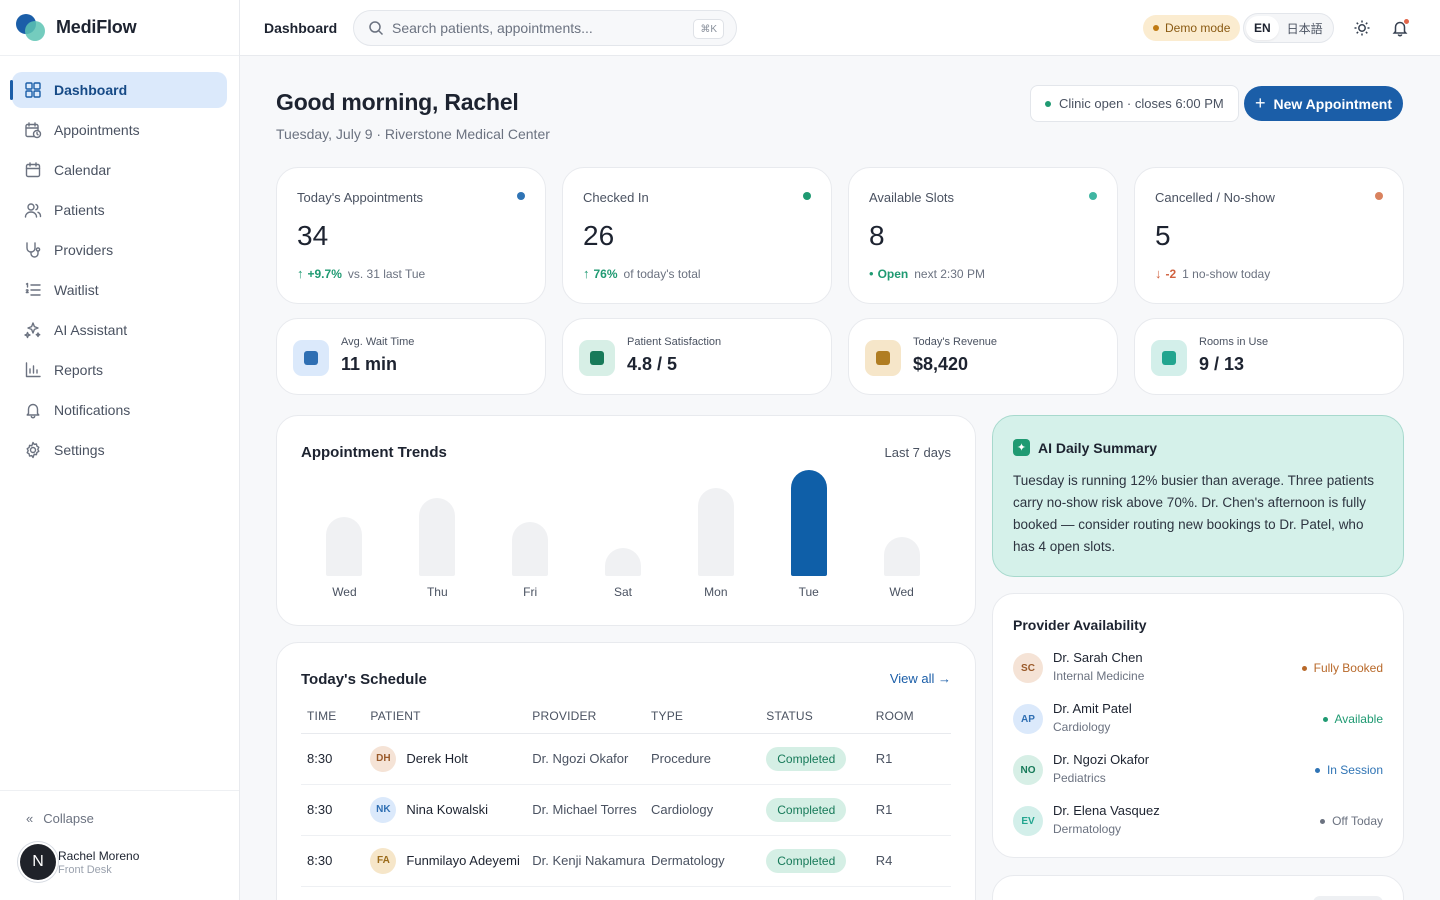 This screenshot has height=900, width=1440. I want to click on search-box: ⌘K, so click(545, 28).